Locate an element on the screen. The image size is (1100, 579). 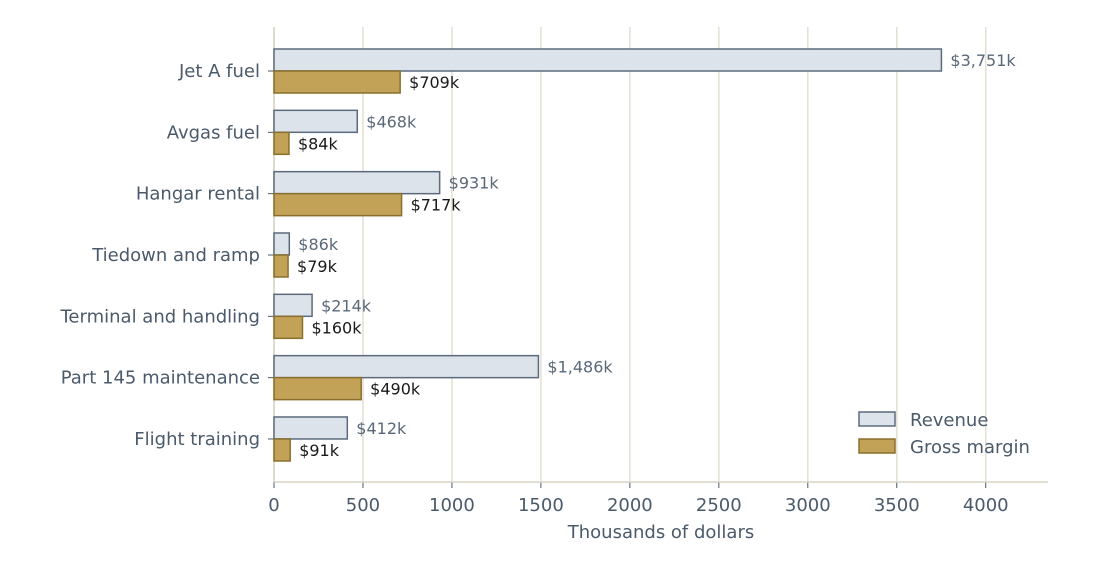
data-label-revenue-avgas-fuel: $468k is located at coordinates (391, 121).